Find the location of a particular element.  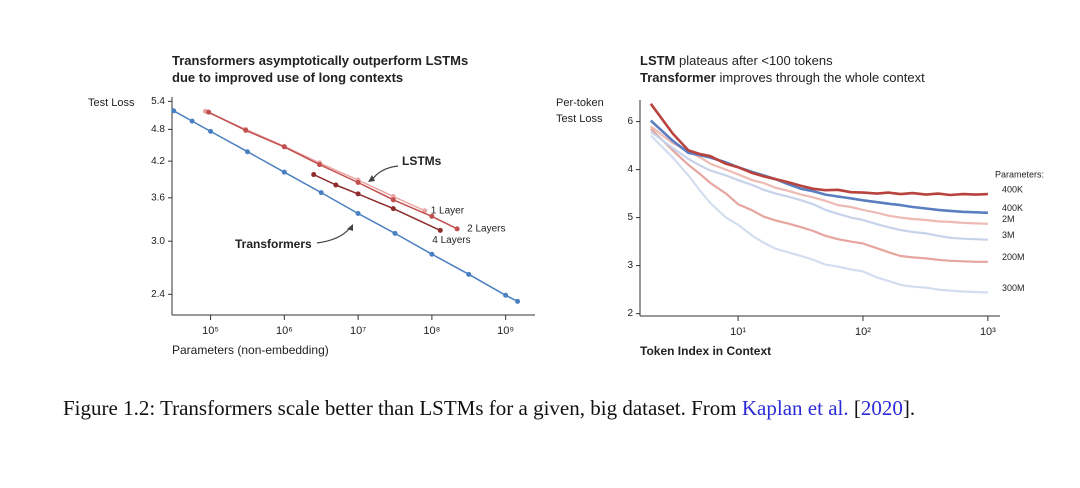

legend-label: 3M is located at coordinates (1008, 235).